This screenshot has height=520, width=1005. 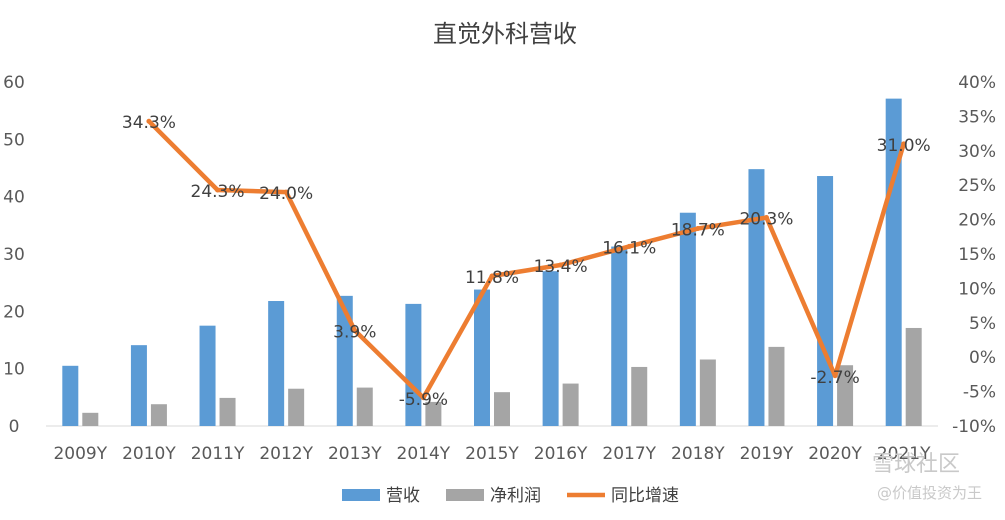 I want to click on legend-label: 同比增速, so click(x=645, y=496).